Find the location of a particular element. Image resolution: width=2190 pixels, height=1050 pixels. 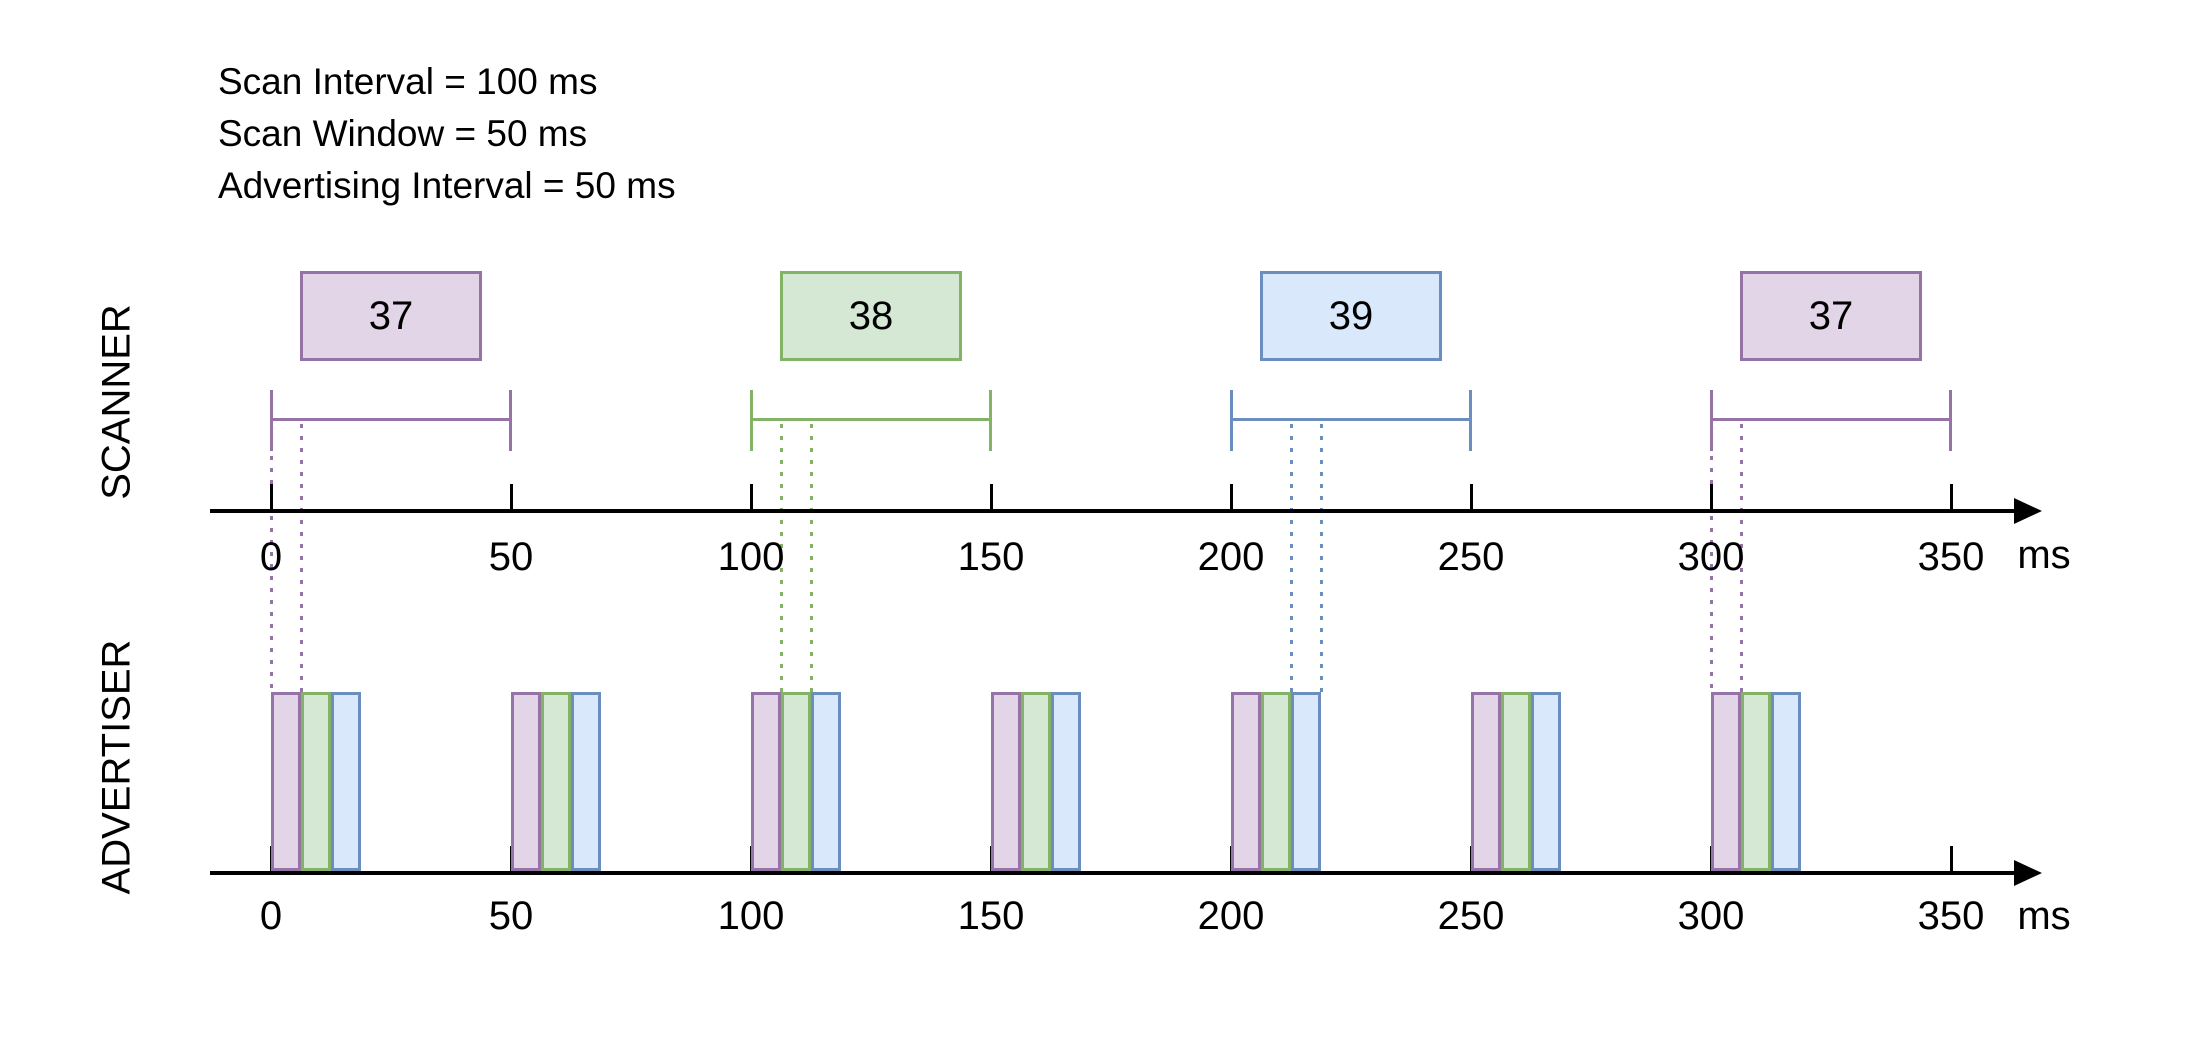

advertiser-lane-label: ADVERTISER is located at coordinates (116, 767).